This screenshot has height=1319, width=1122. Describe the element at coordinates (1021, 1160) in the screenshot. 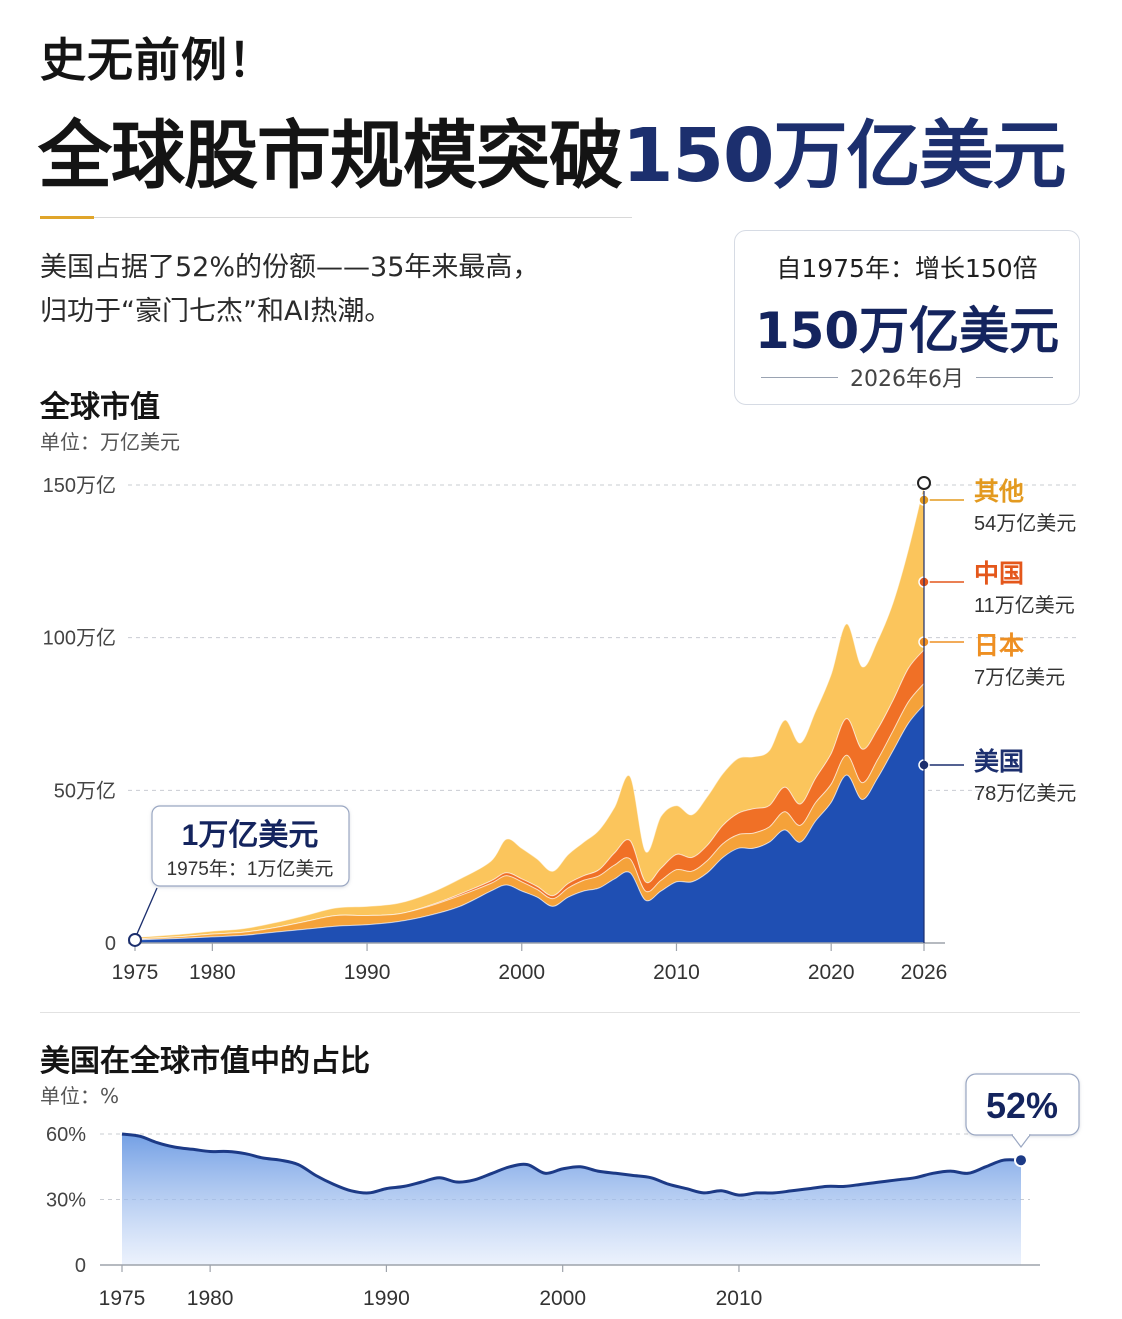

I see `share-end-marker` at that location.